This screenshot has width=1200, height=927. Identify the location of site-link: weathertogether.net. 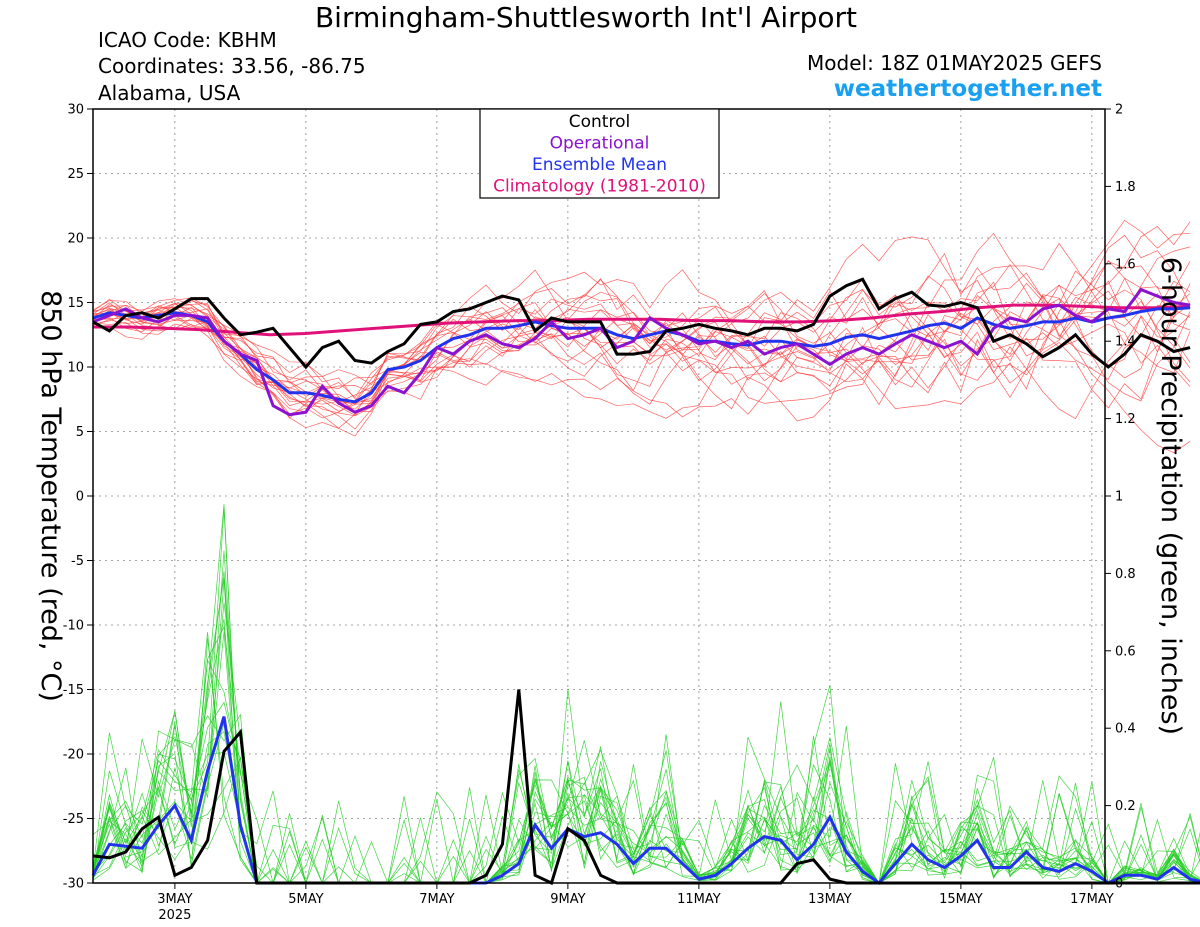
(967, 89).